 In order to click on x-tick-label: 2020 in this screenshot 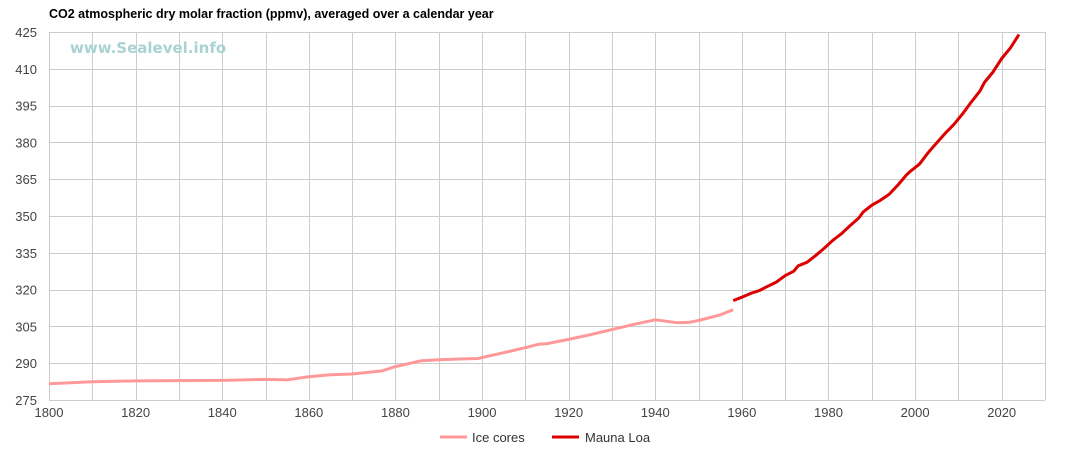, I will do `click(1001, 412)`.